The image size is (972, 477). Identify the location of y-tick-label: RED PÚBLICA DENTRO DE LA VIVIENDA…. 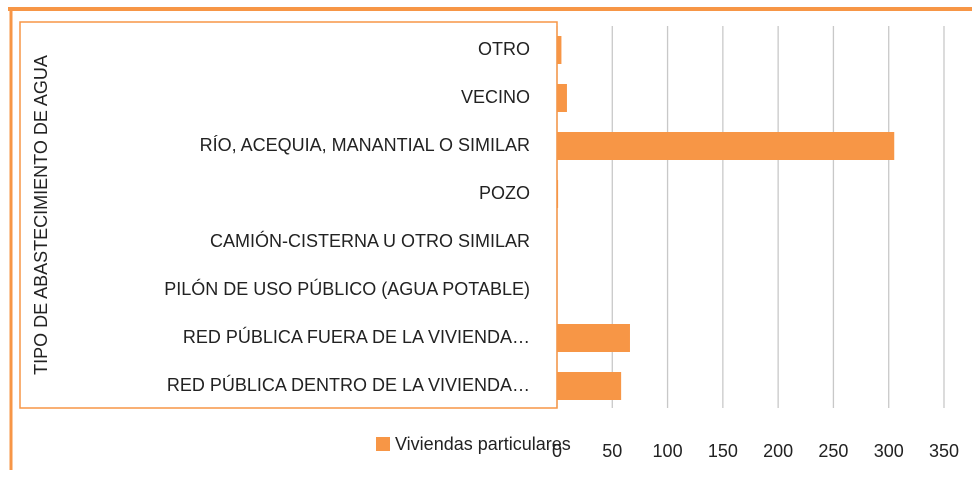
(348, 384).